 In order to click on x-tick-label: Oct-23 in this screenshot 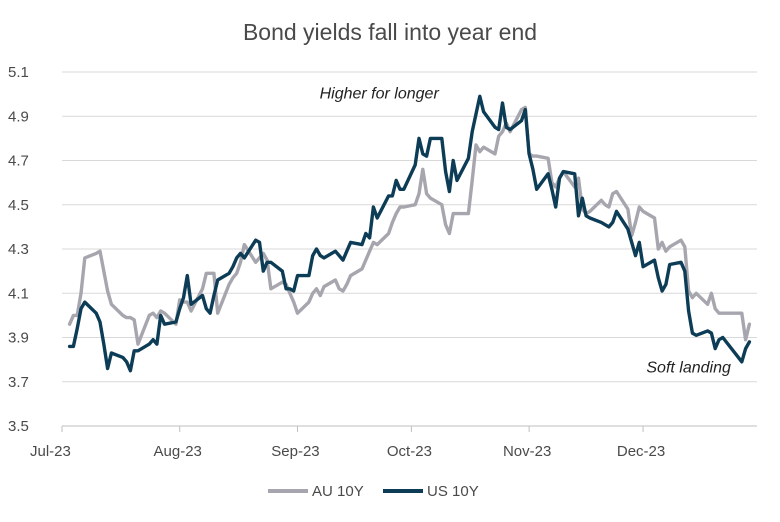, I will do `click(409, 451)`.